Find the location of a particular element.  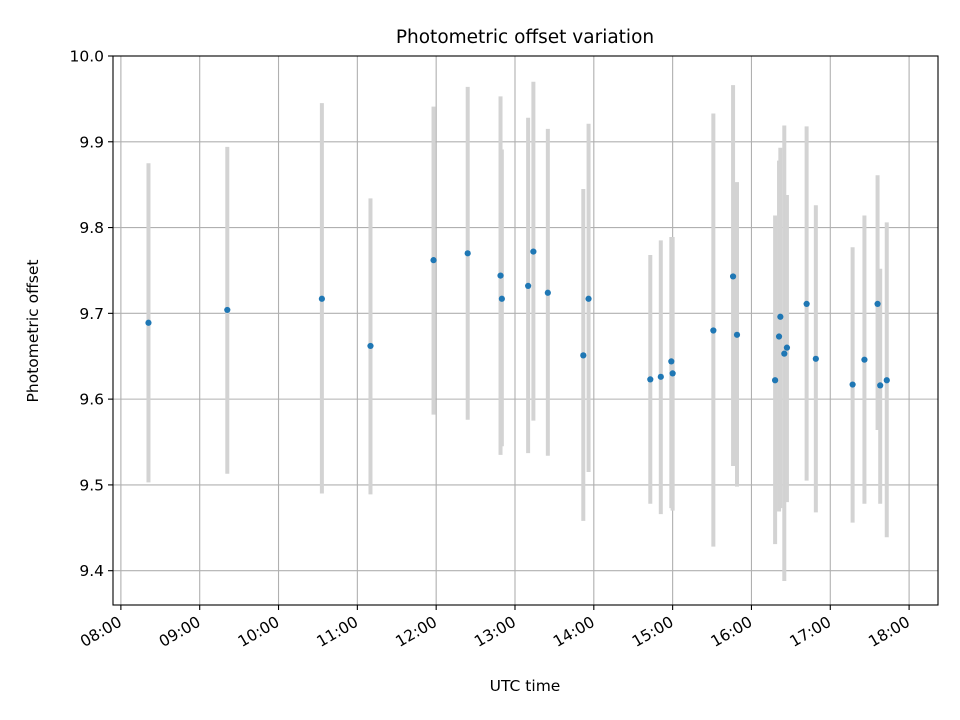

y-tick-label: 9.5 is located at coordinates (91, 485).